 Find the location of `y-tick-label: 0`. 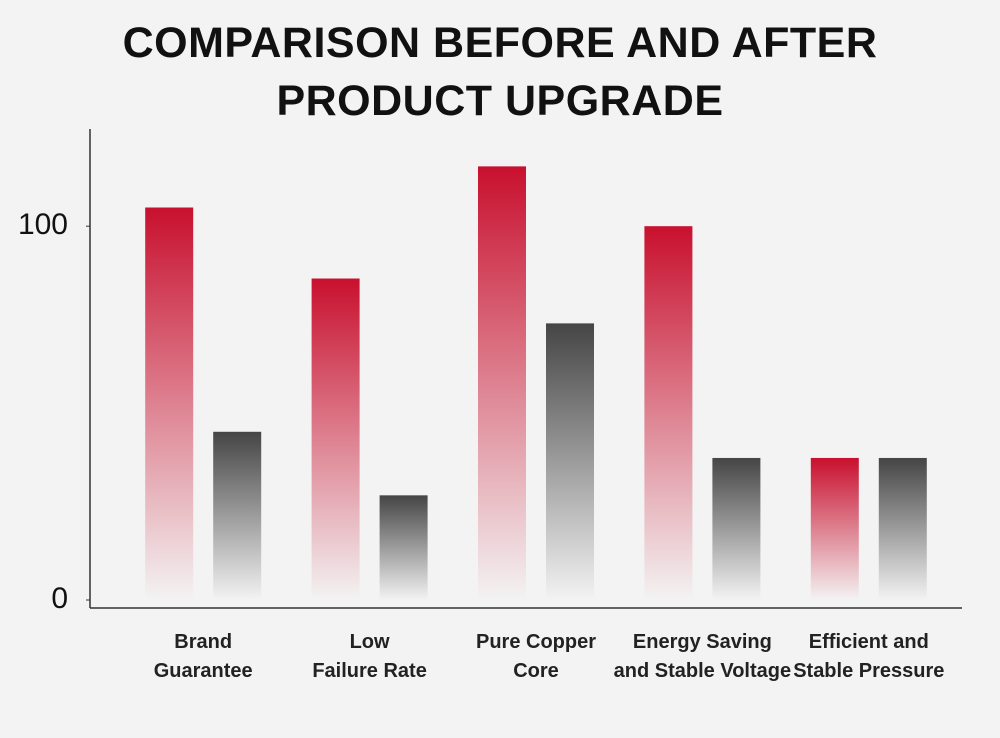

y-tick-label: 0 is located at coordinates (59, 598).